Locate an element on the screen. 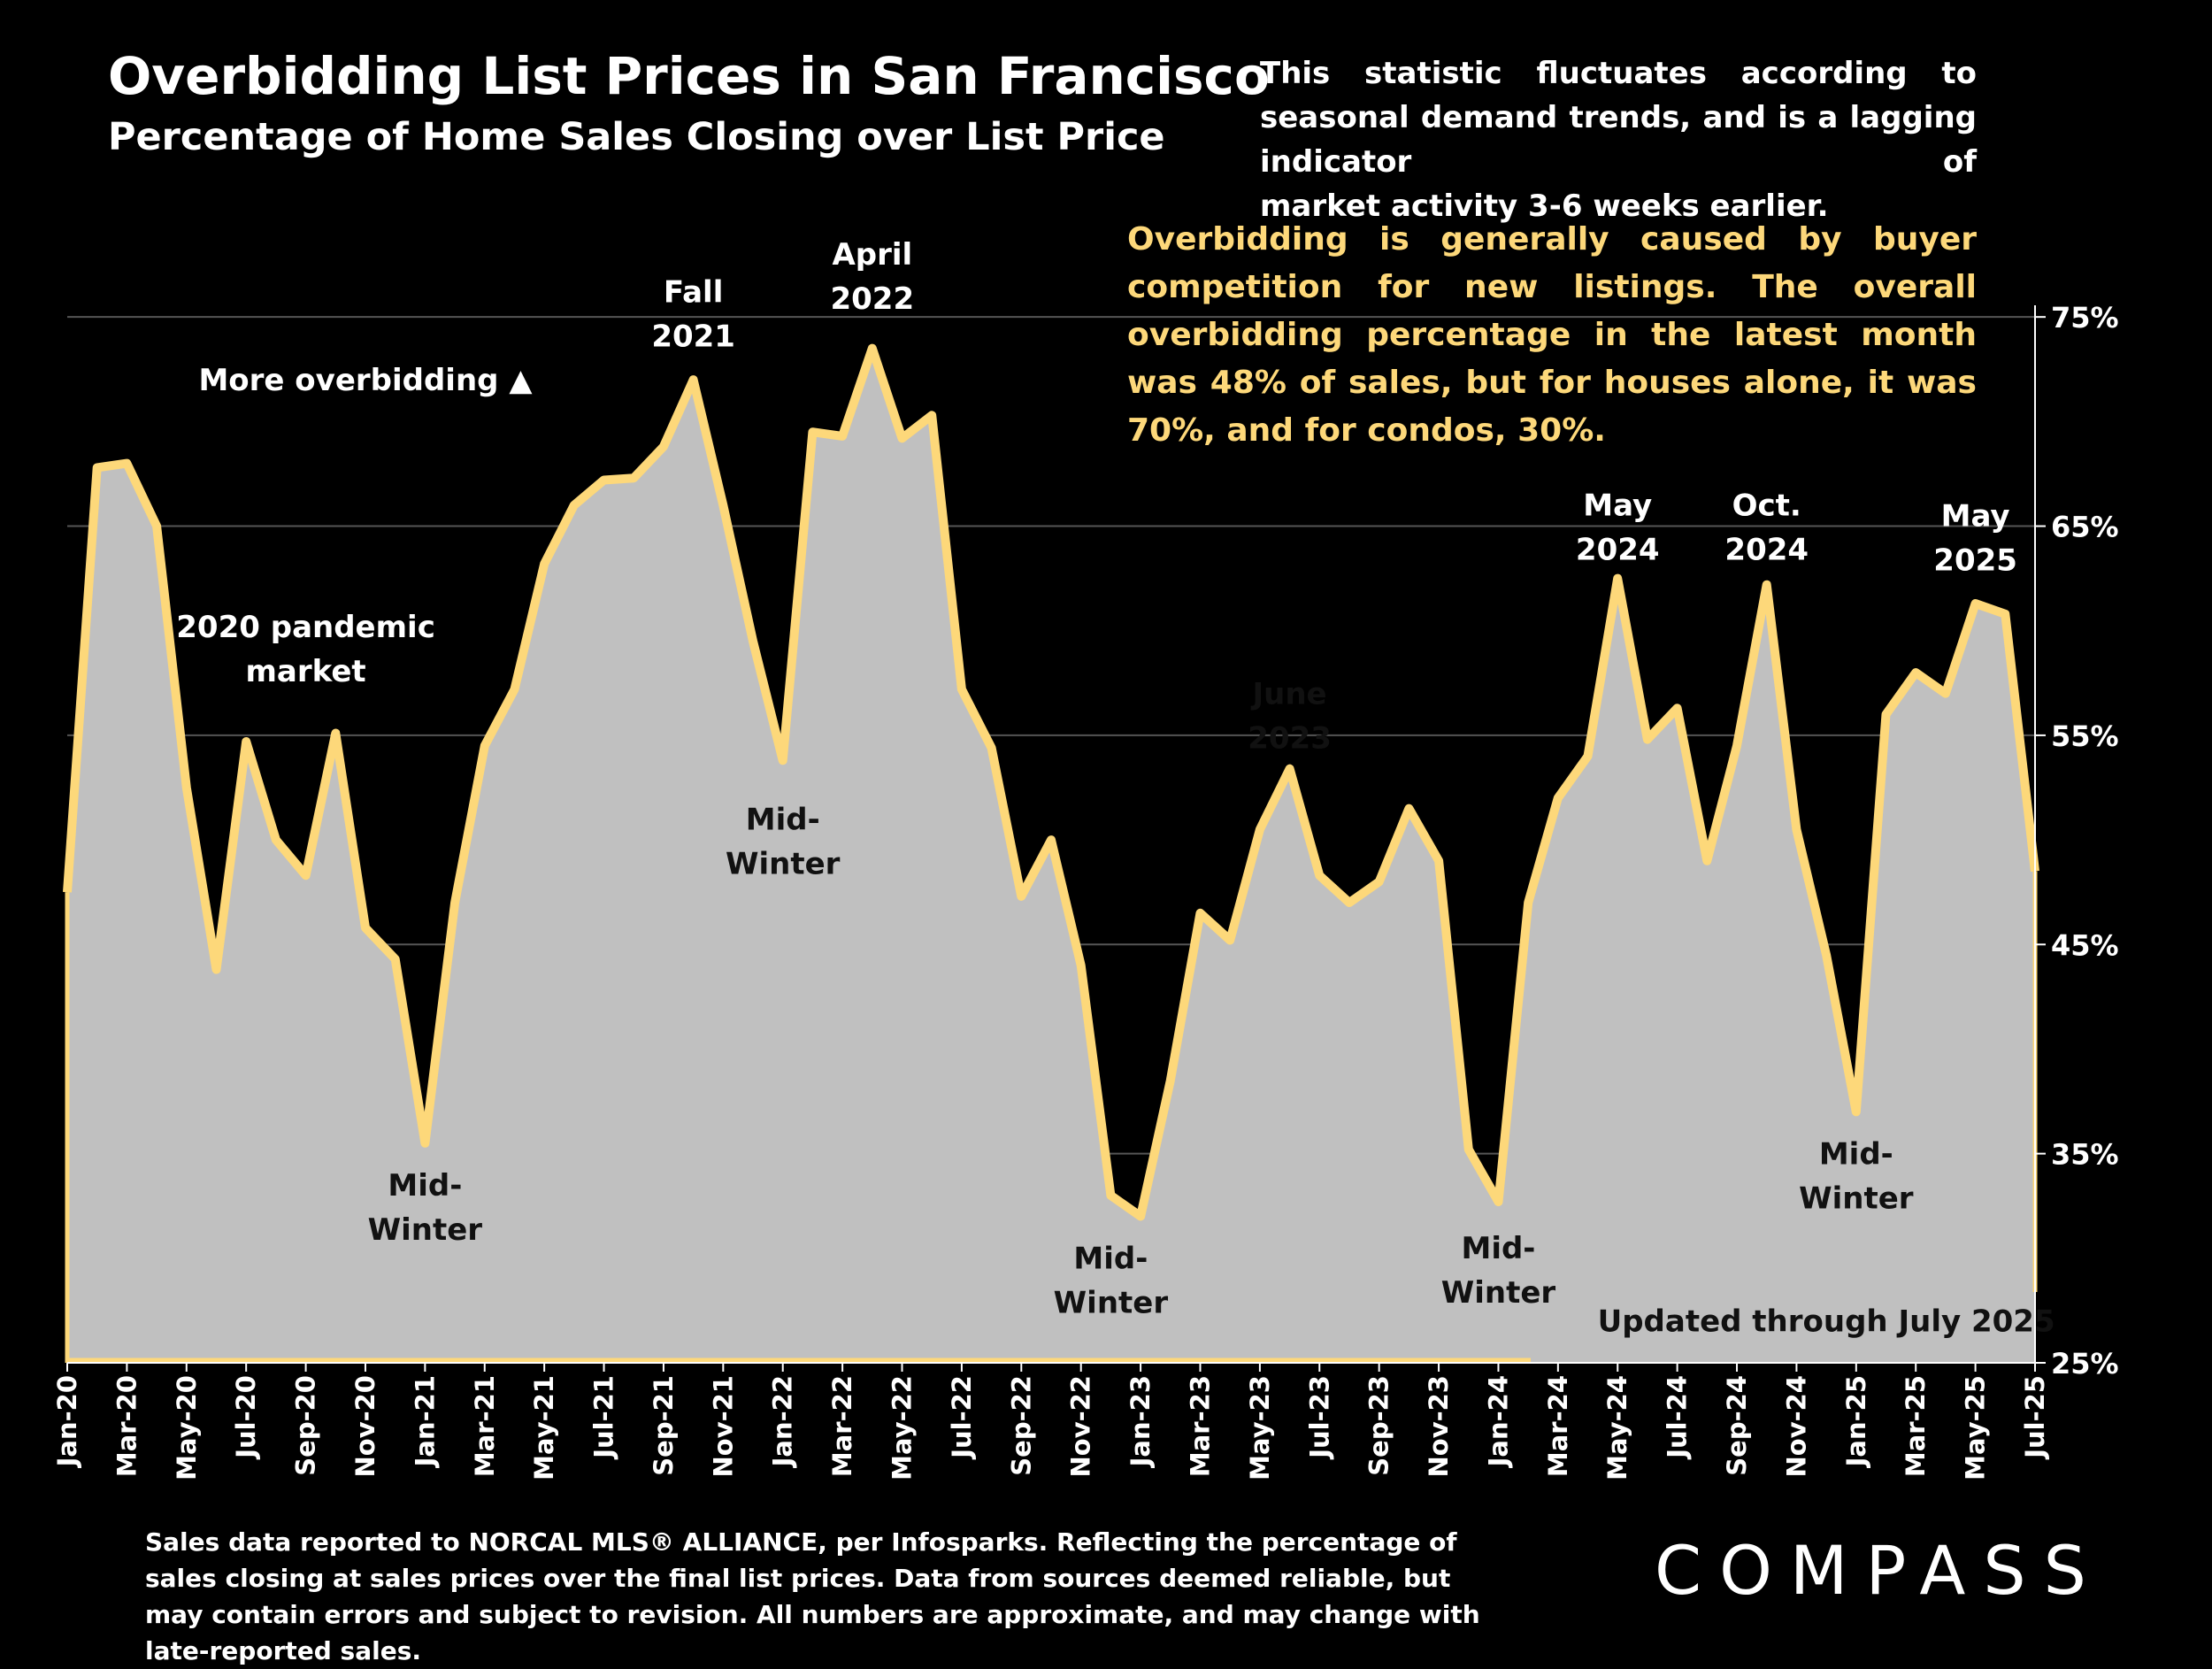  x-tick-label: Nov-20 is located at coordinates (365, 1426).